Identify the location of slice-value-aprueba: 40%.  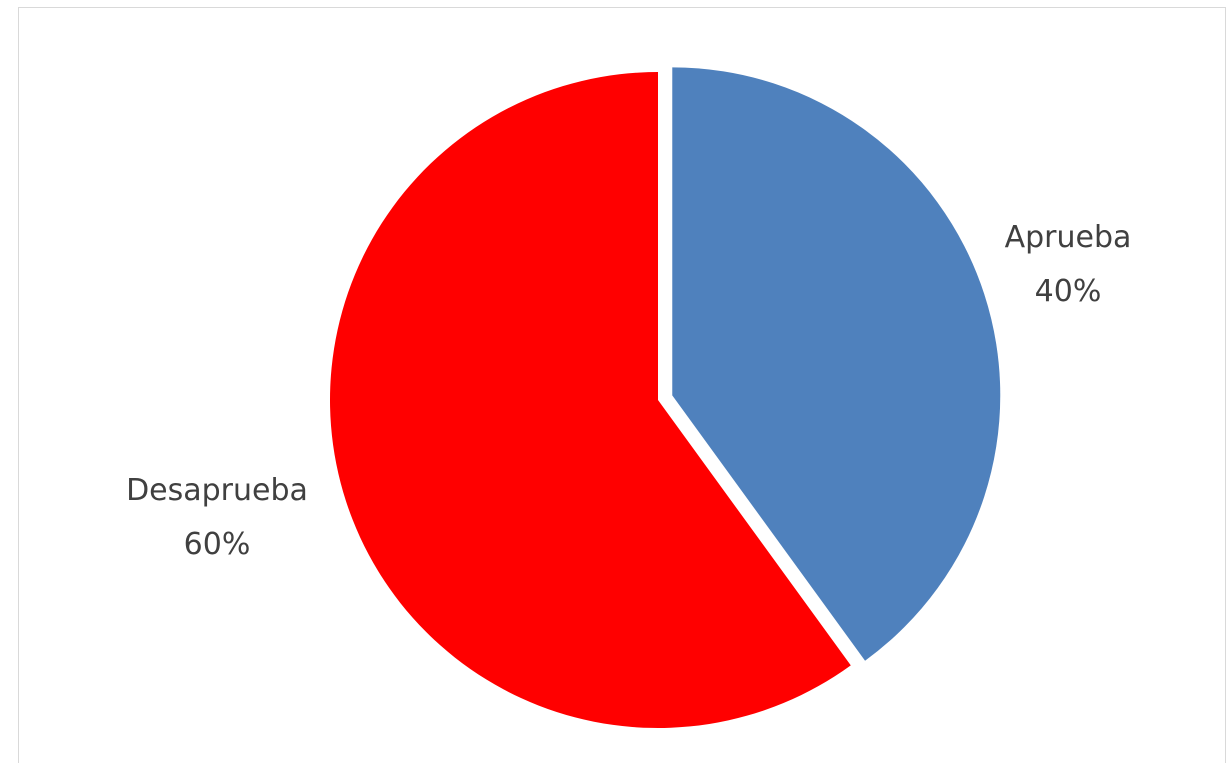
(1068, 291).